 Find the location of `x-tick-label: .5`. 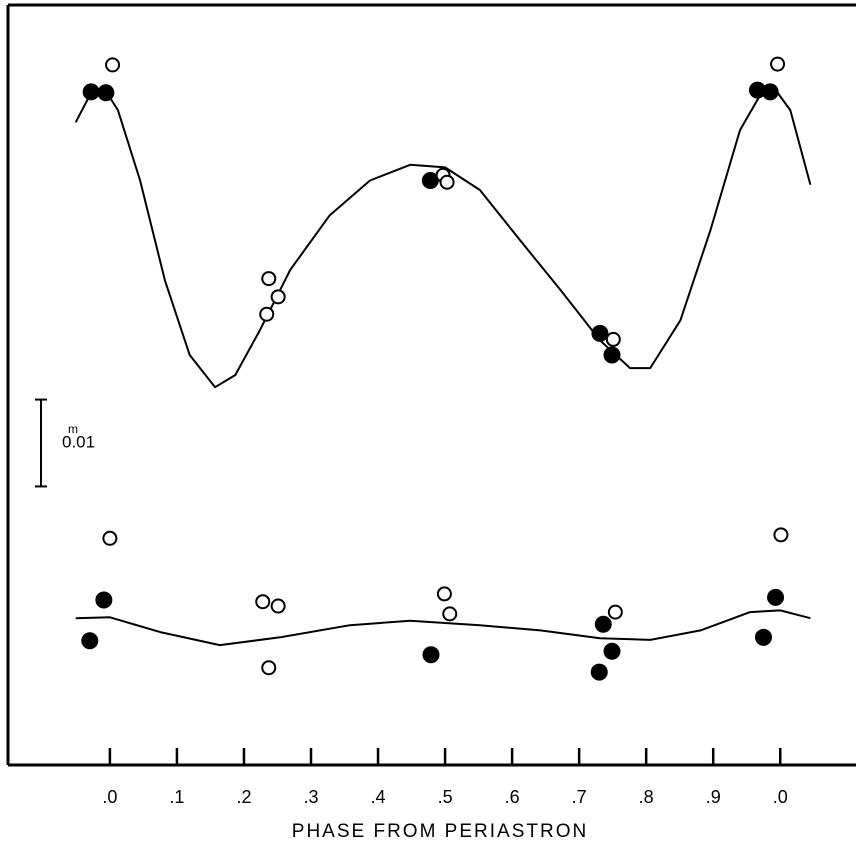

x-tick-label: .5 is located at coordinates (445, 797).